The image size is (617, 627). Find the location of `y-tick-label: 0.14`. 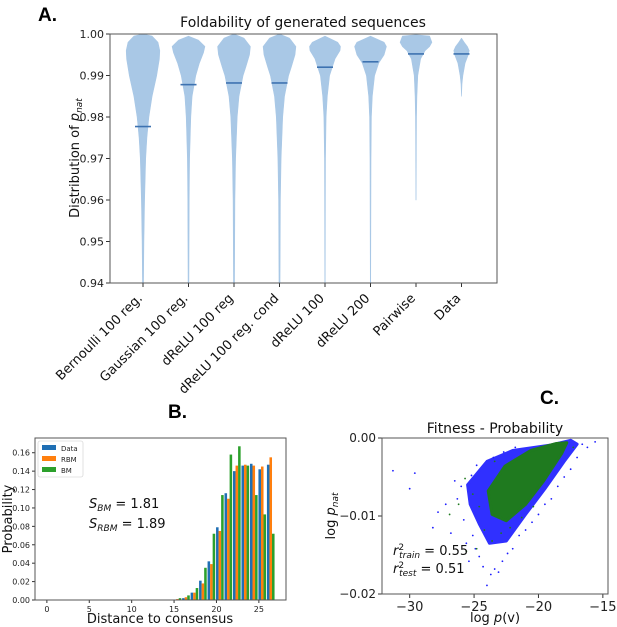

y-tick-label: 0.14 is located at coordinates (21, 471).